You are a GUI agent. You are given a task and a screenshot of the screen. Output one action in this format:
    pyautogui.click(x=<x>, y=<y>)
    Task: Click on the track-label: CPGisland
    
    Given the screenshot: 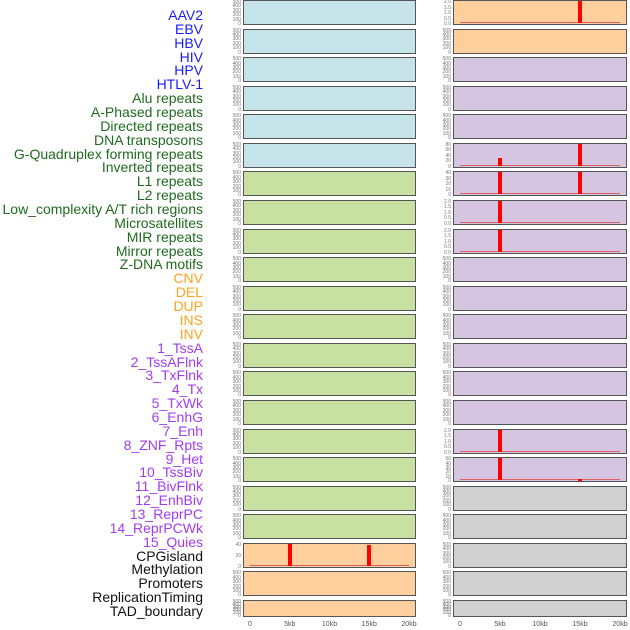 What is the action you would take?
    pyautogui.click(x=169, y=555)
    